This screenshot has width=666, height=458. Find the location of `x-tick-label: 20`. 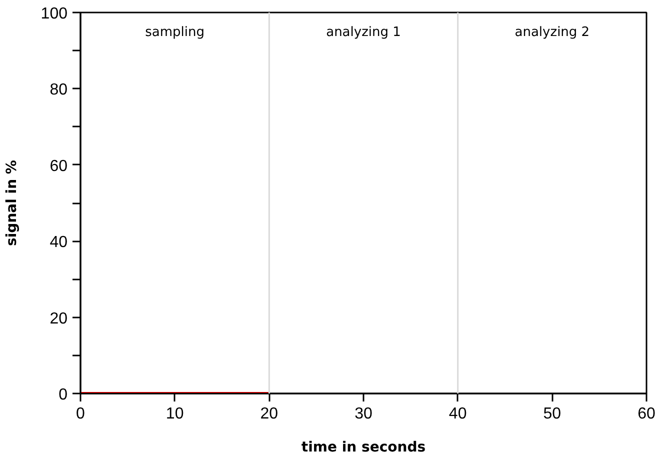

x-tick-label: 20 is located at coordinates (269, 414).